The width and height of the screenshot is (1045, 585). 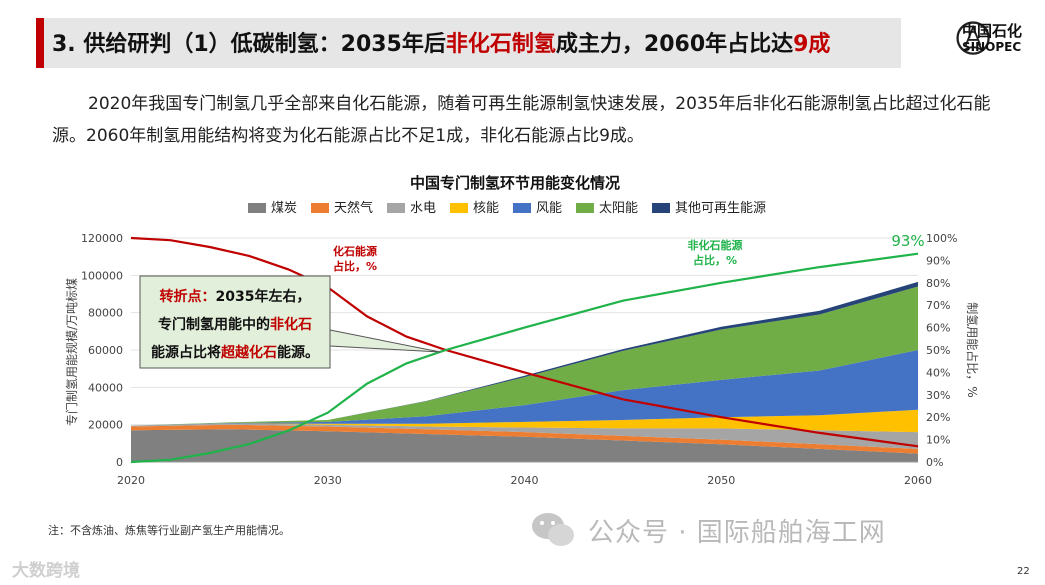 What do you see at coordinates (284, 208) in the screenshot?
I see `legend-label: 煤炭` at bounding box center [284, 208].